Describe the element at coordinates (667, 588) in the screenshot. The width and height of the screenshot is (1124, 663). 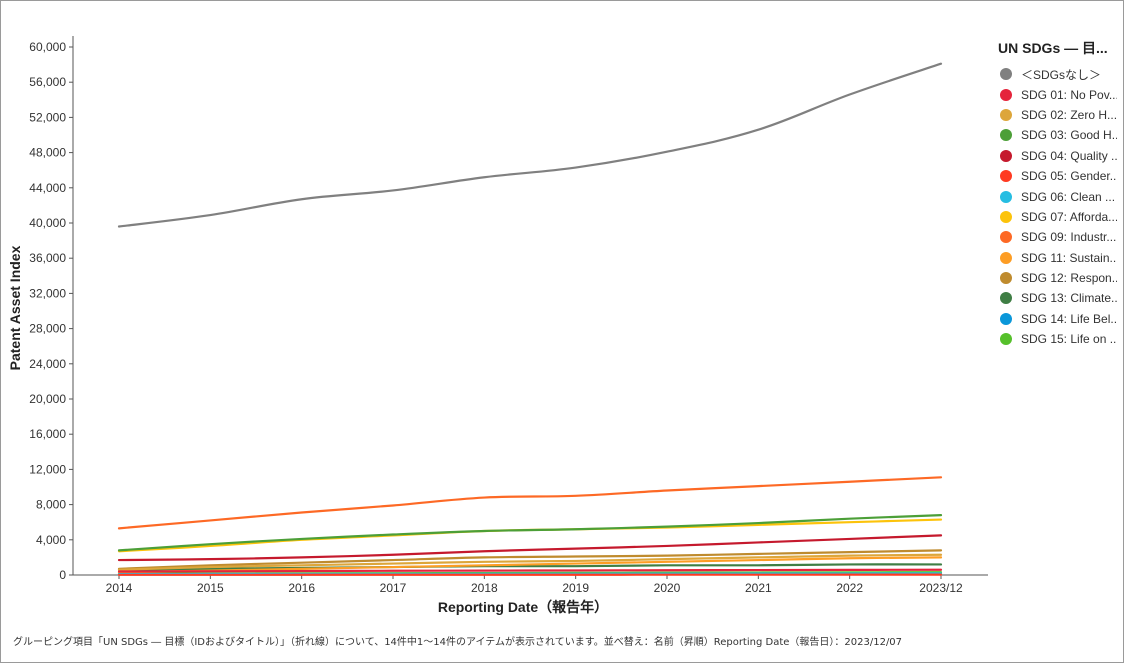
I see `x-tick-label: 2020` at that location.